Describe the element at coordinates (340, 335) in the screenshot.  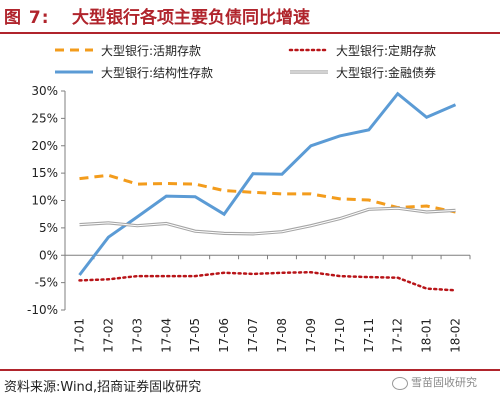
I see `x-tick-label: 17-10` at that location.